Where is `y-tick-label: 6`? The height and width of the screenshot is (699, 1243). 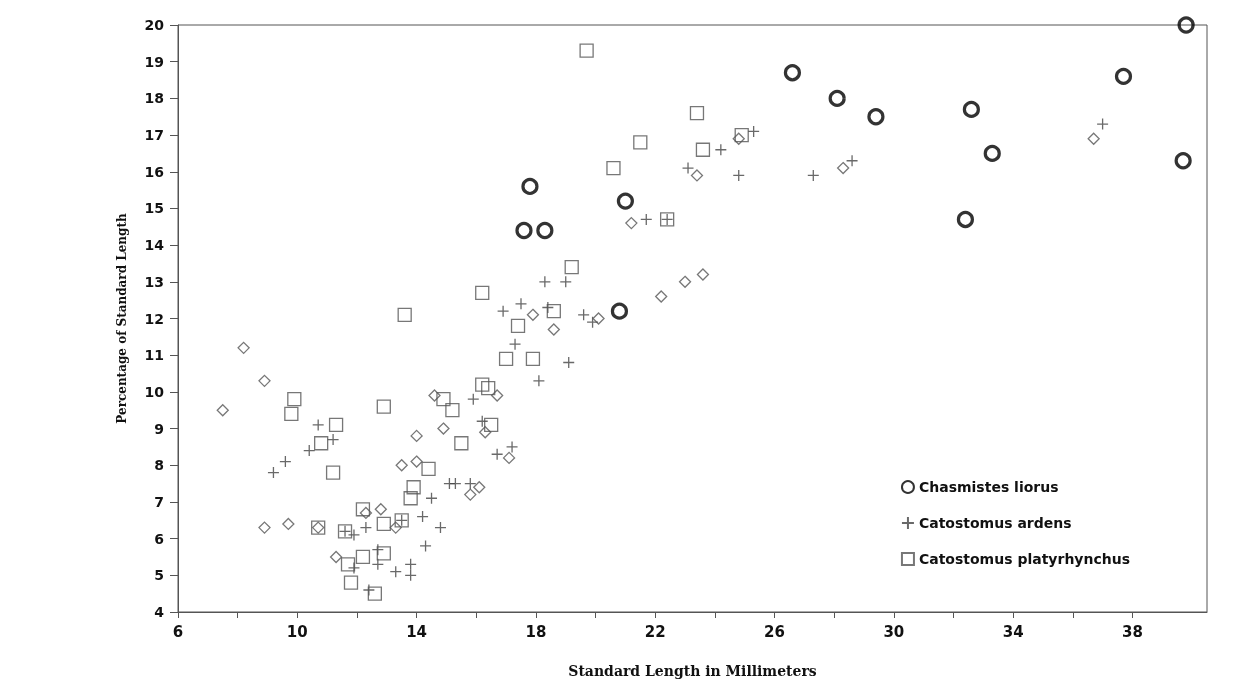 y-tick-label: 6 is located at coordinates (159, 538).